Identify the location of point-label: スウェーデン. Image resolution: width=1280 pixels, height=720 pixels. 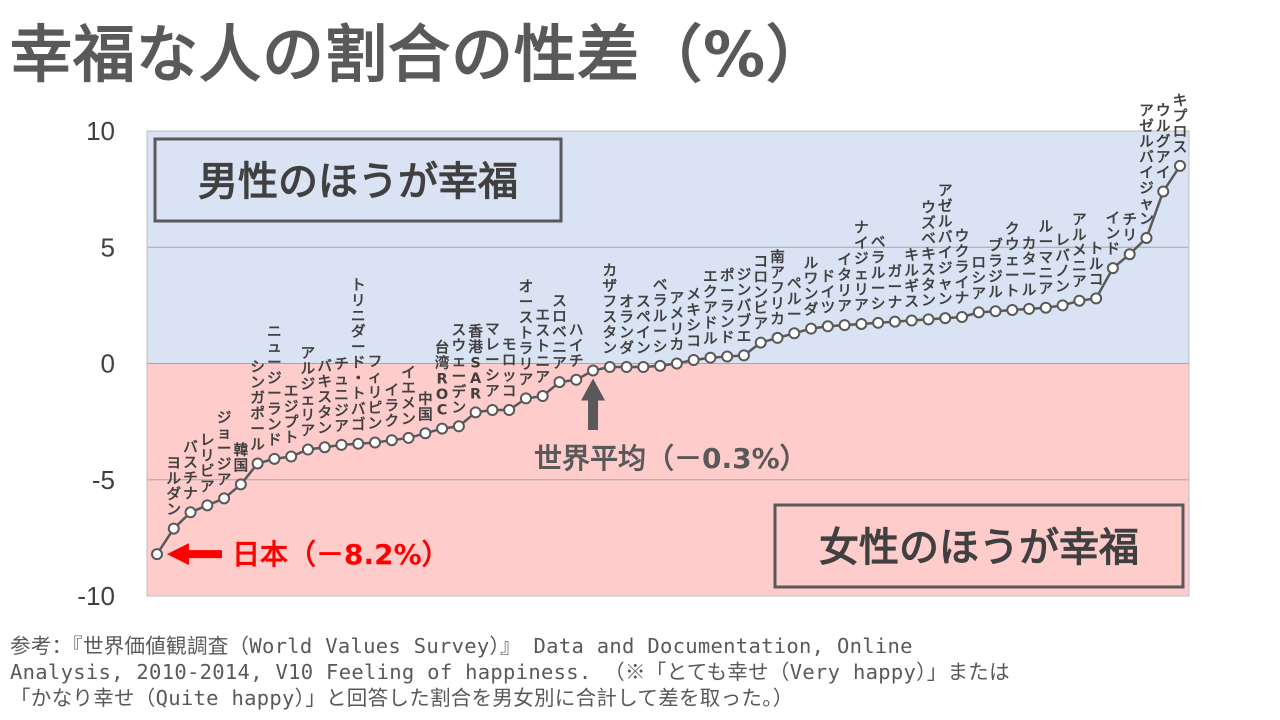
(459, 370).